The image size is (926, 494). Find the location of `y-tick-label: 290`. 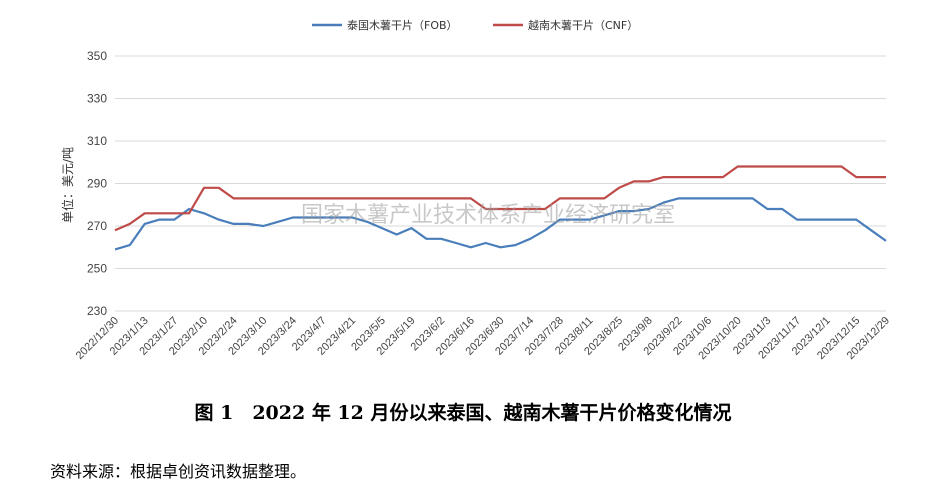

y-tick-label: 290 is located at coordinates (97, 184).